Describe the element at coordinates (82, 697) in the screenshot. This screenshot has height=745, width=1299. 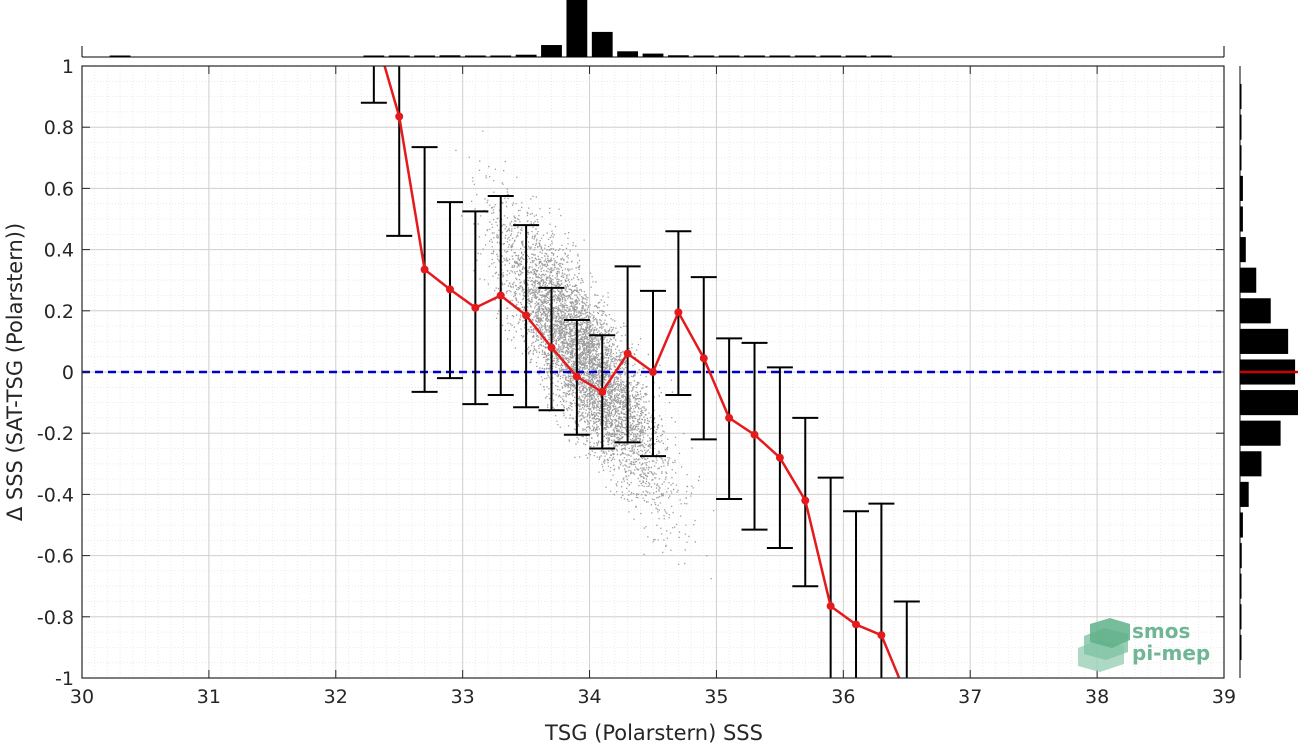
I see `x-tick-label: 30` at that location.